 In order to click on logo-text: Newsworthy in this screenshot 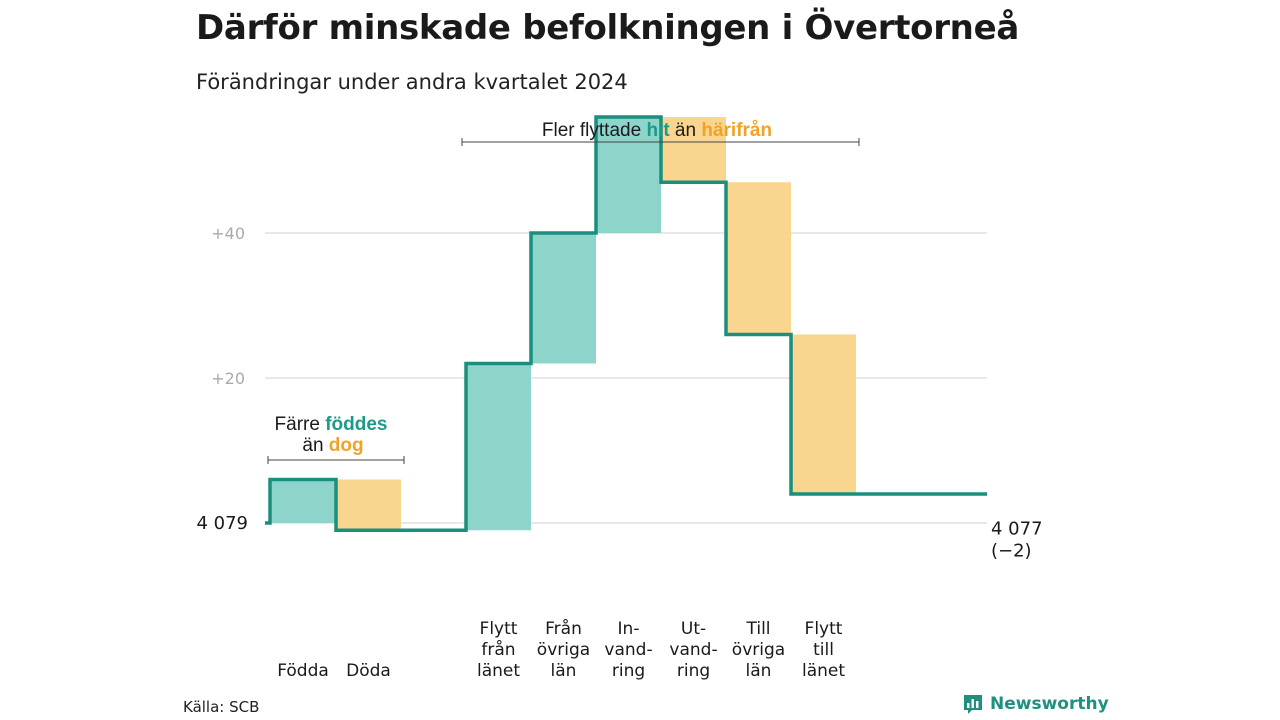, I will do `click(1049, 704)`.